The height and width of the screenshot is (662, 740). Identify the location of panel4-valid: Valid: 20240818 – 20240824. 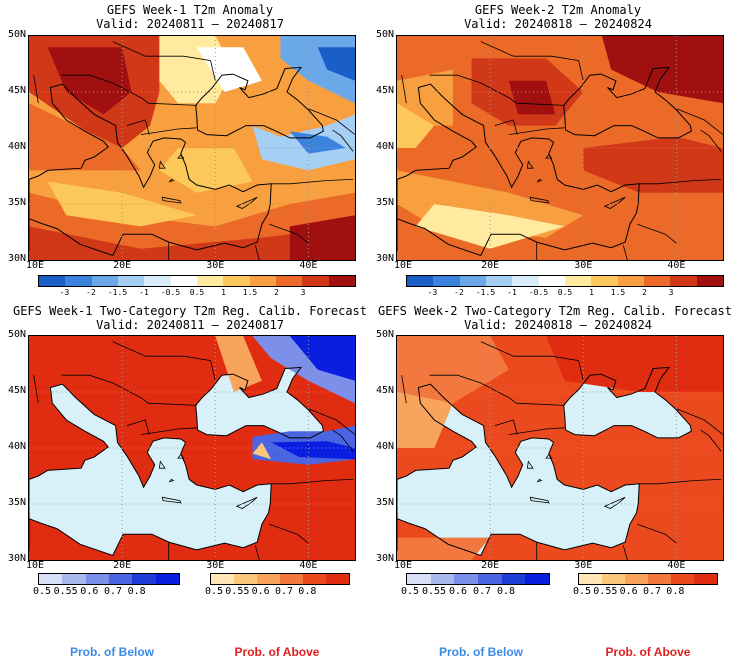
(558, 325).